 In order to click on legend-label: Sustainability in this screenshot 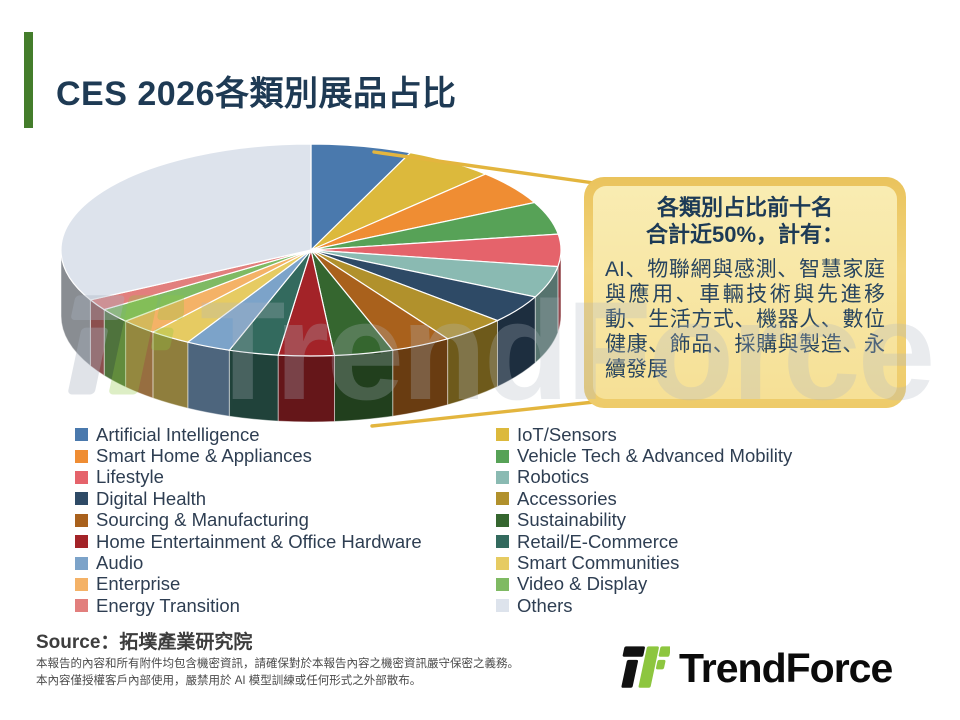, I will do `click(572, 520)`.